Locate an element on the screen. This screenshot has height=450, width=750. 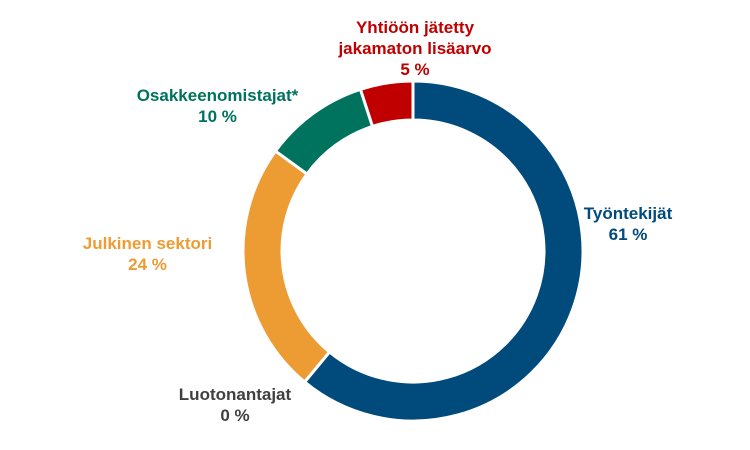
slice-value: 0 % is located at coordinates (235, 415).